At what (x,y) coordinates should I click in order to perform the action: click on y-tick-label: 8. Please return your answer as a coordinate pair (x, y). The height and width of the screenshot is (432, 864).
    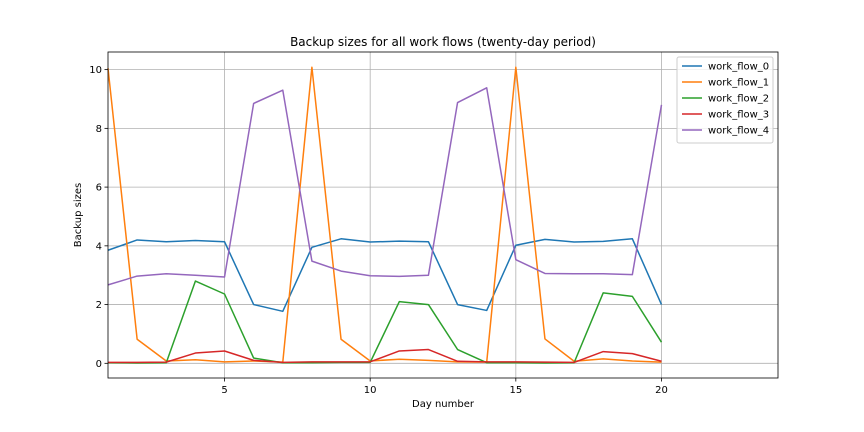
    Looking at the image, I should click on (99, 129).